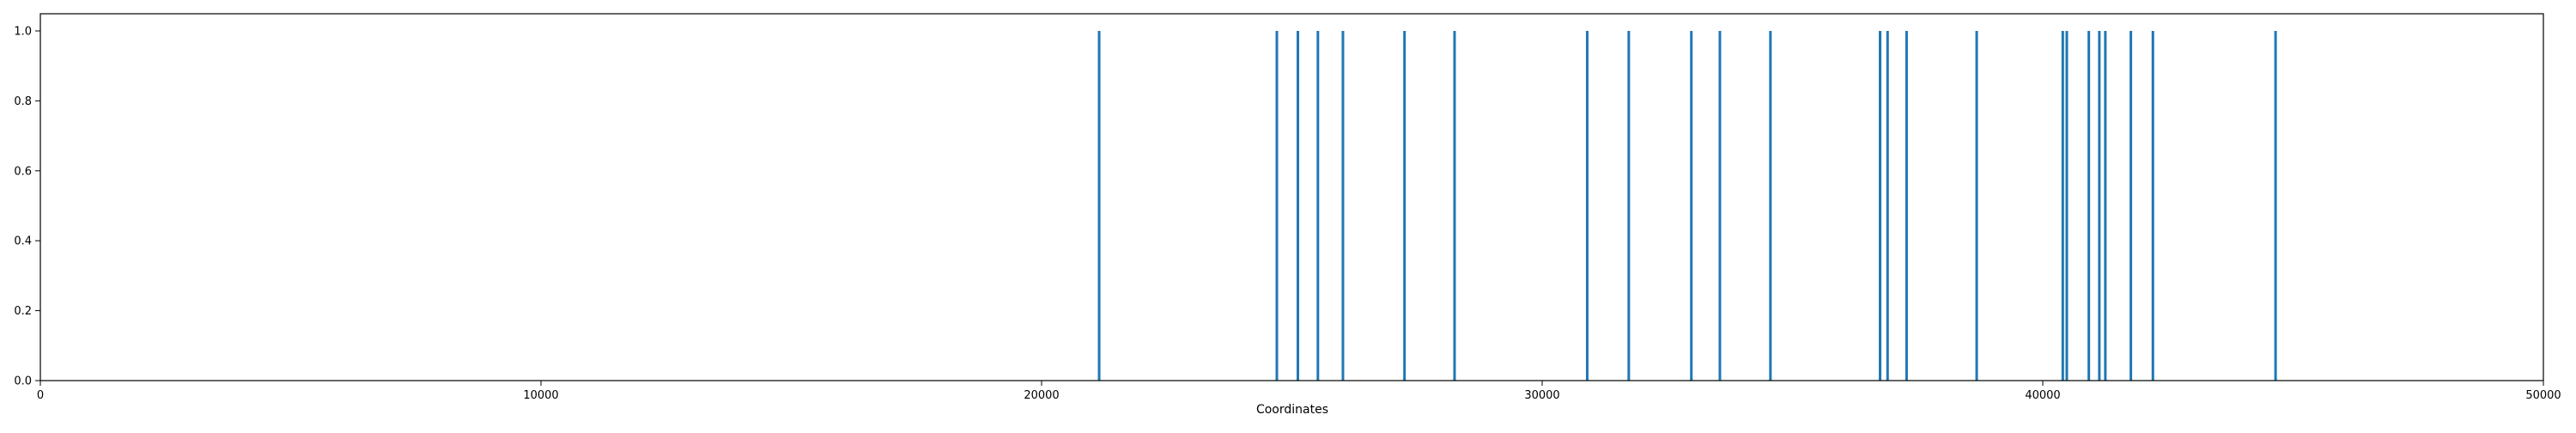  What do you see at coordinates (40, 395) in the screenshot?
I see `x-tick-label: 0` at bounding box center [40, 395].